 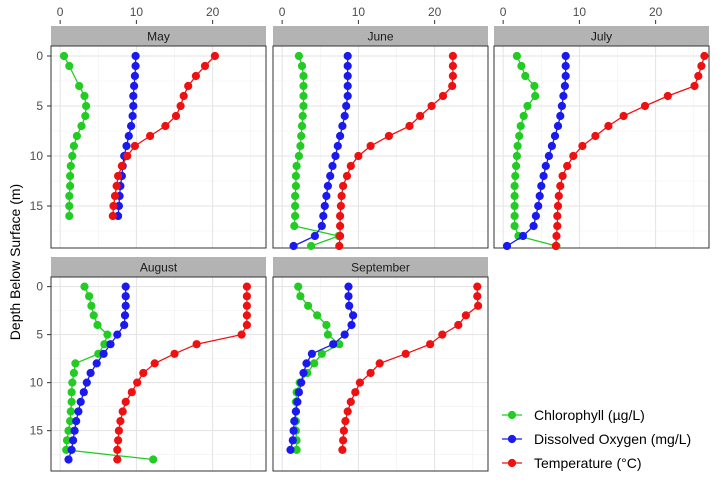 I want to click on x-tick-label: 10, so click(x=137, y=12).